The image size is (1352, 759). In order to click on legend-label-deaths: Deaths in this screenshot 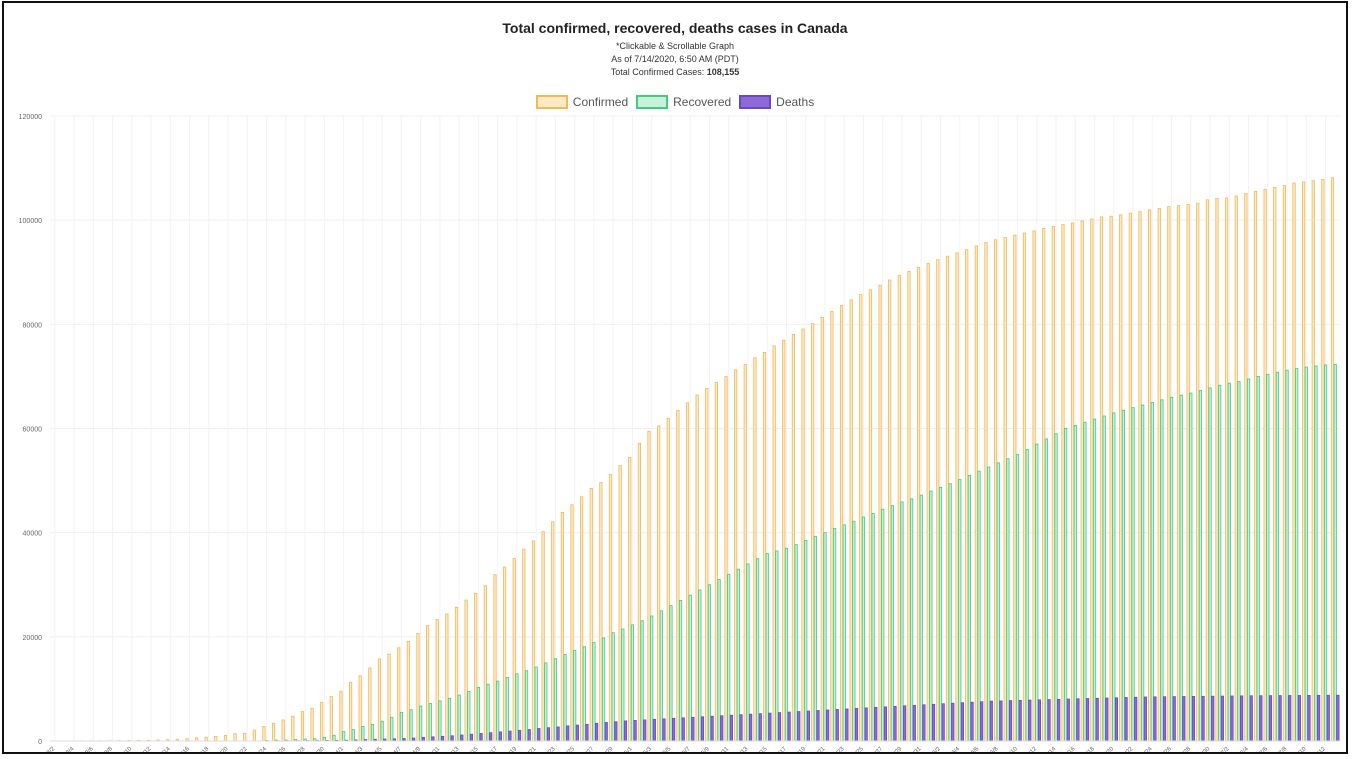, I will do `click(795, 102)`.